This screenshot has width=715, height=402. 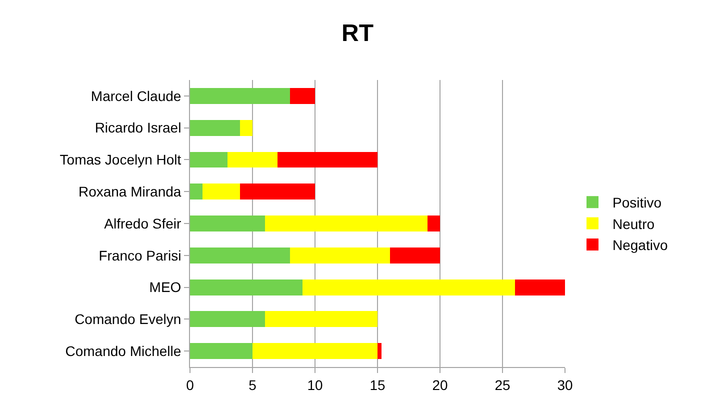 What do you see at coordinates (136, 96) in the screenshot?
I see `y-tick-label: Marcel Claude` at bounding box center [136, 96].